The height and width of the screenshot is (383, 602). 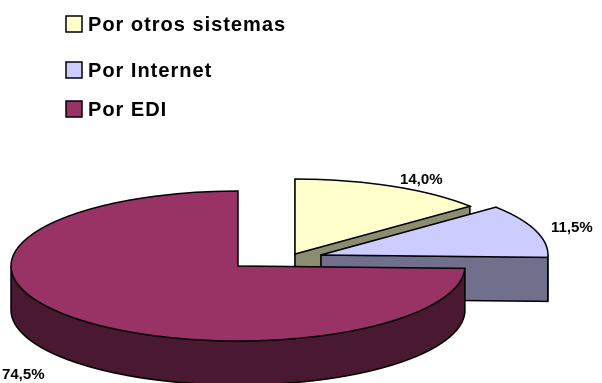 I want to click on legend-label-otros: Por otros sistemas, so click(x=187, y=25).